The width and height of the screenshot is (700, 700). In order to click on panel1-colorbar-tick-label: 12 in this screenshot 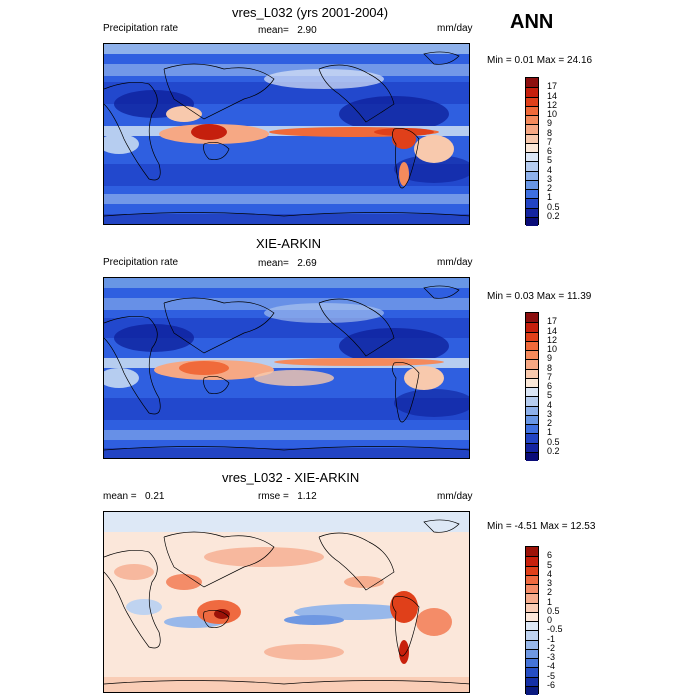, I will do `click(552, 104)`.